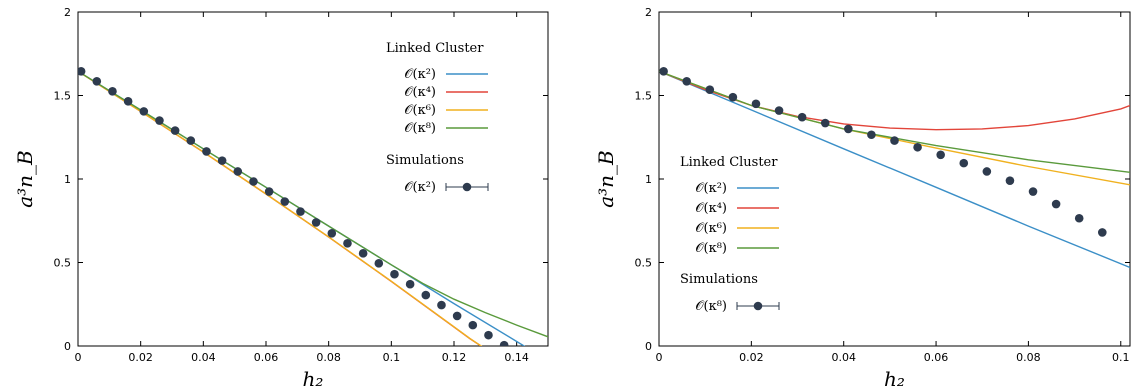 The width and height of the screenshot is (1133, 390). I want to click on legend-sim-label: 𝒪(κ⁸), so click(711, 306).